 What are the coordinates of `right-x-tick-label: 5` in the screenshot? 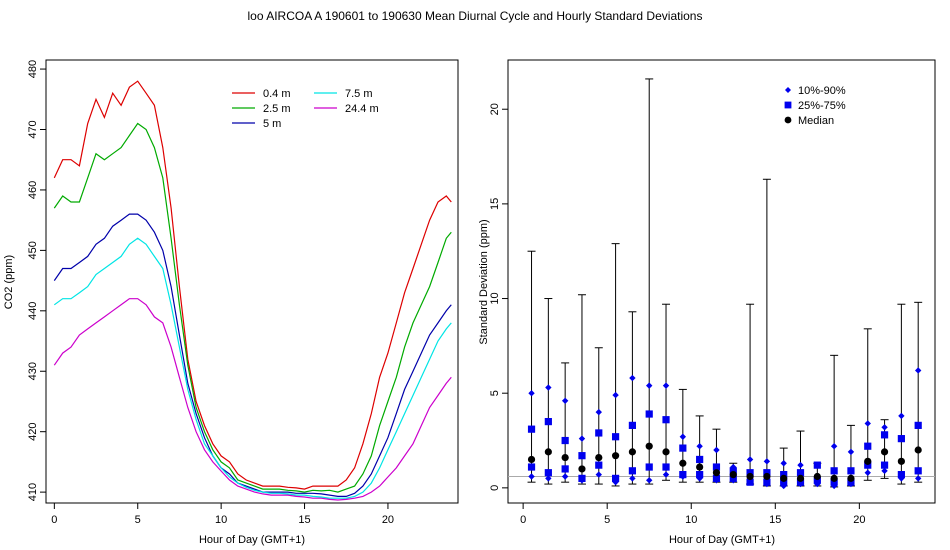 It's located at (607, 520).